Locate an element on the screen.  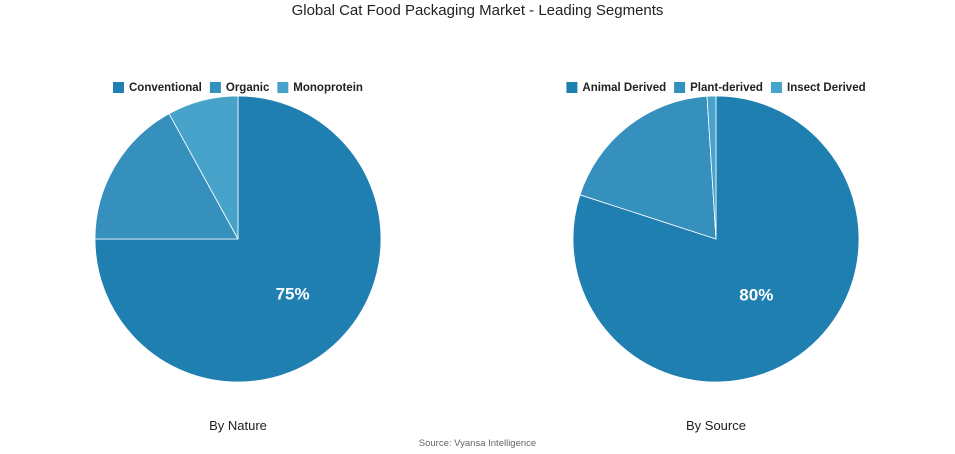
legend-label: Insect Derived is located at coordinates (826, 88).